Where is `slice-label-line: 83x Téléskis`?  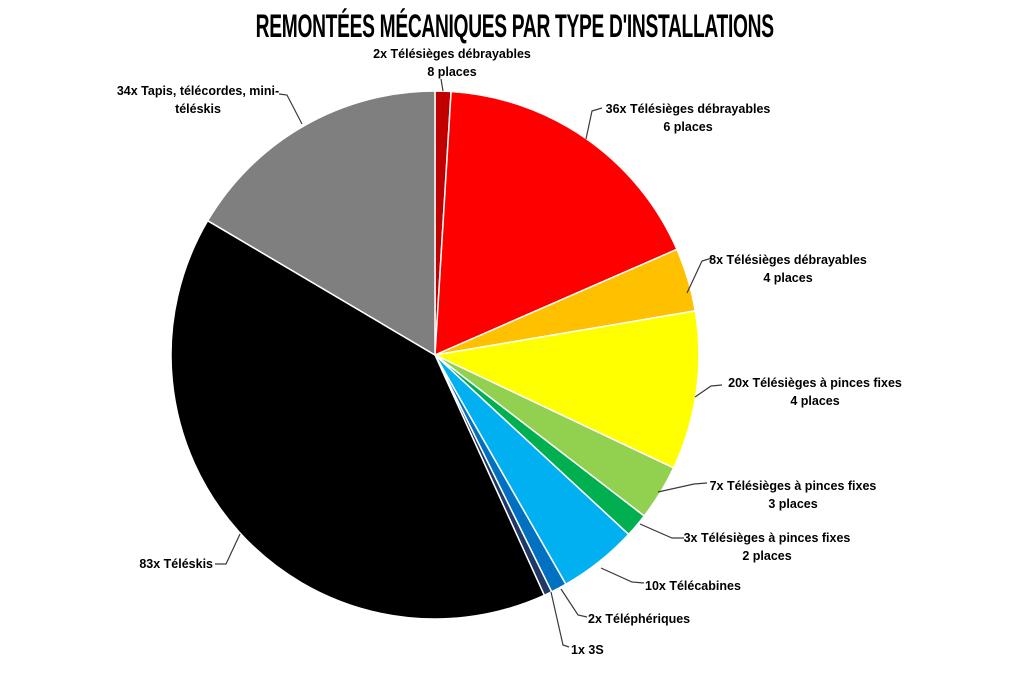 slice-label-line: 83x Téléskis is located at coordinates (176, 564).